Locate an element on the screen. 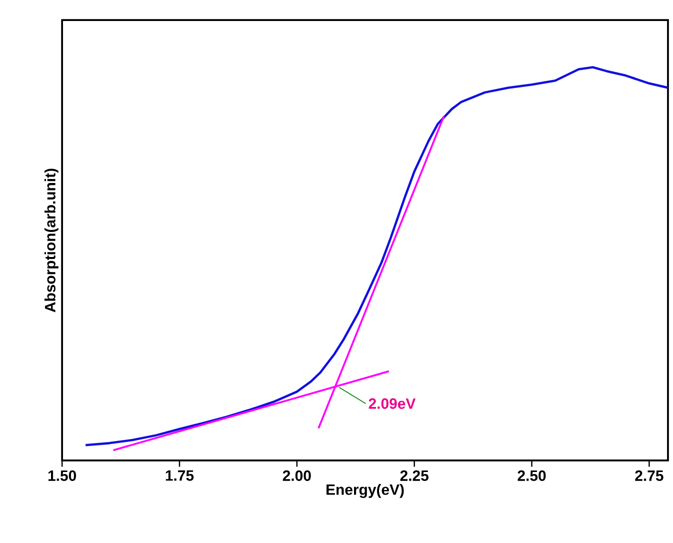 The height and width of the screenshot is (543, 673). x-tick-label: 2.00 is located at coordinates (296, 475).